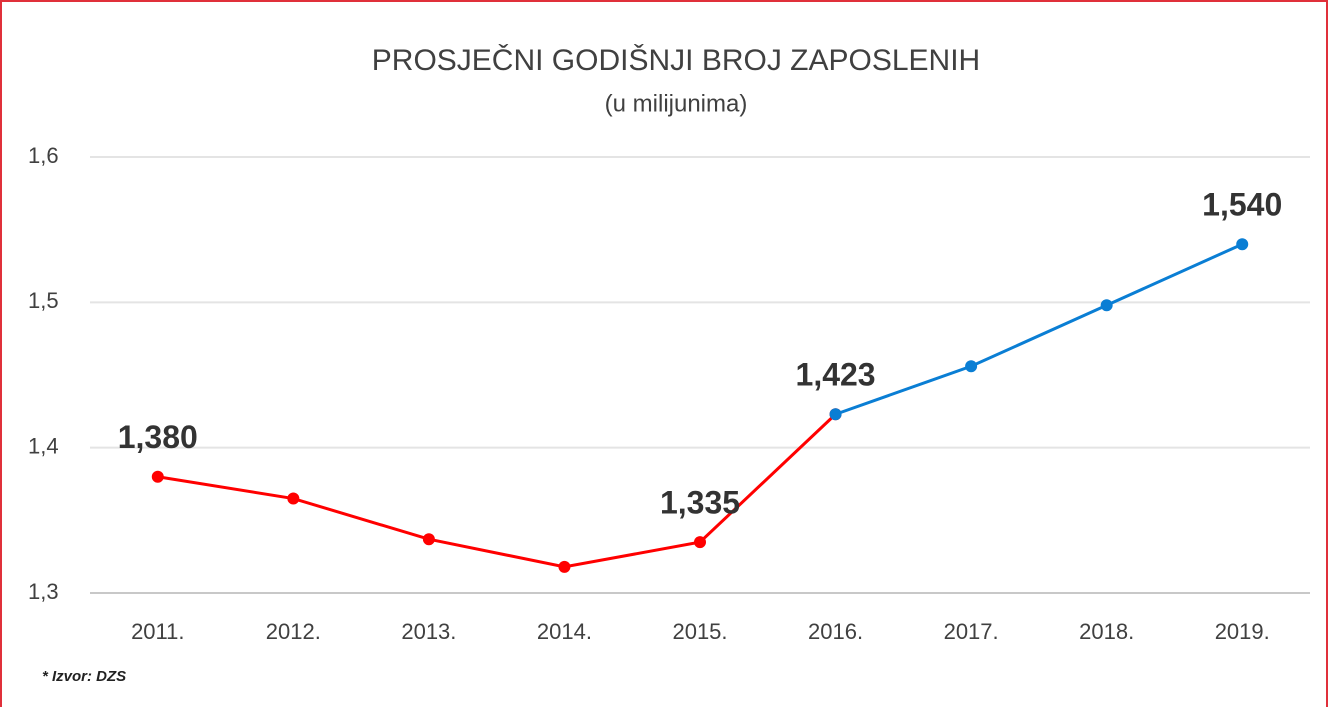 The height and width of the screenshot is (707, 1328). Describe the element at coordinates (43, 300) in the screenshot. I see `y-tick-label: 1,5` at that location.